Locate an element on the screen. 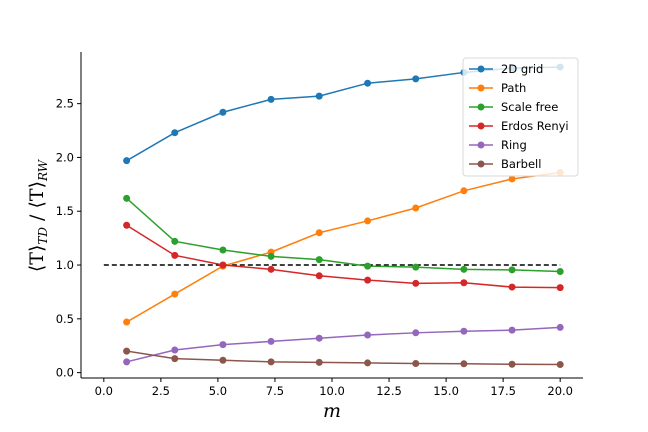 This screenshot has width=648, height=432. legend-label: Erdos Renyi is located at coordinates (535, 126).